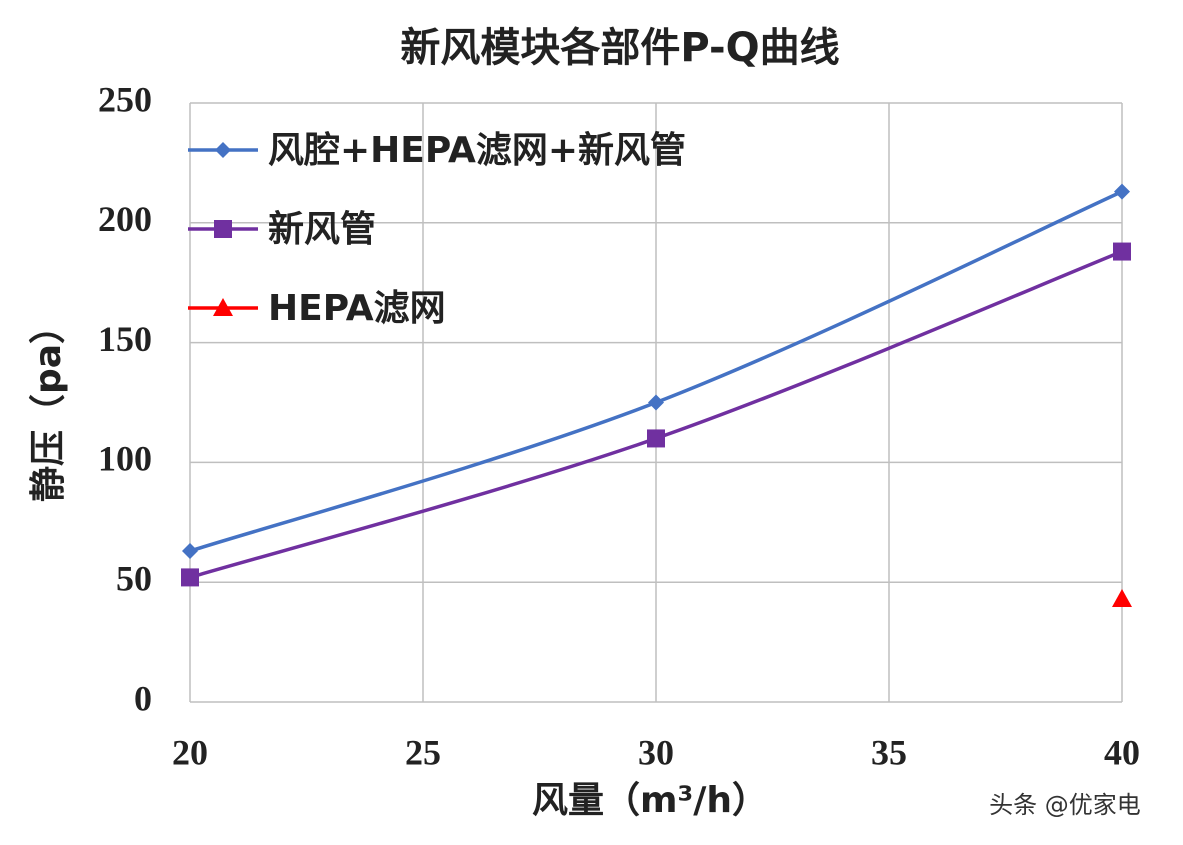 Image resolution: width=1183 pixels, height=845 pixels. Describe the element at coordinates (143, 698) in the screenshot. I see `y-tick-label: 0` at that location.